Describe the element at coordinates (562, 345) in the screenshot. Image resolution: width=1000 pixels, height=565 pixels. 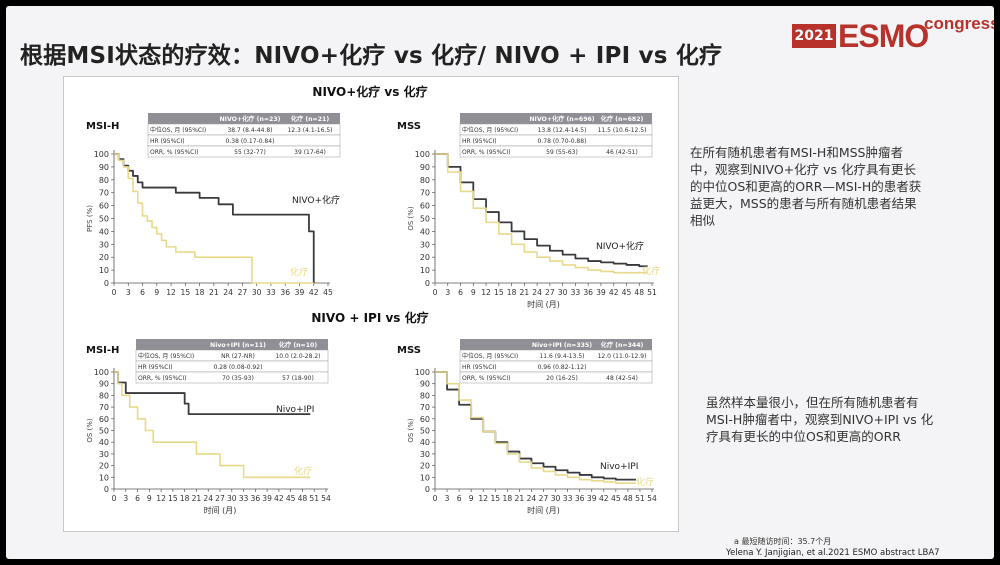
I see `table-col1-header: Nivo+IPI (n=335)` at that location.